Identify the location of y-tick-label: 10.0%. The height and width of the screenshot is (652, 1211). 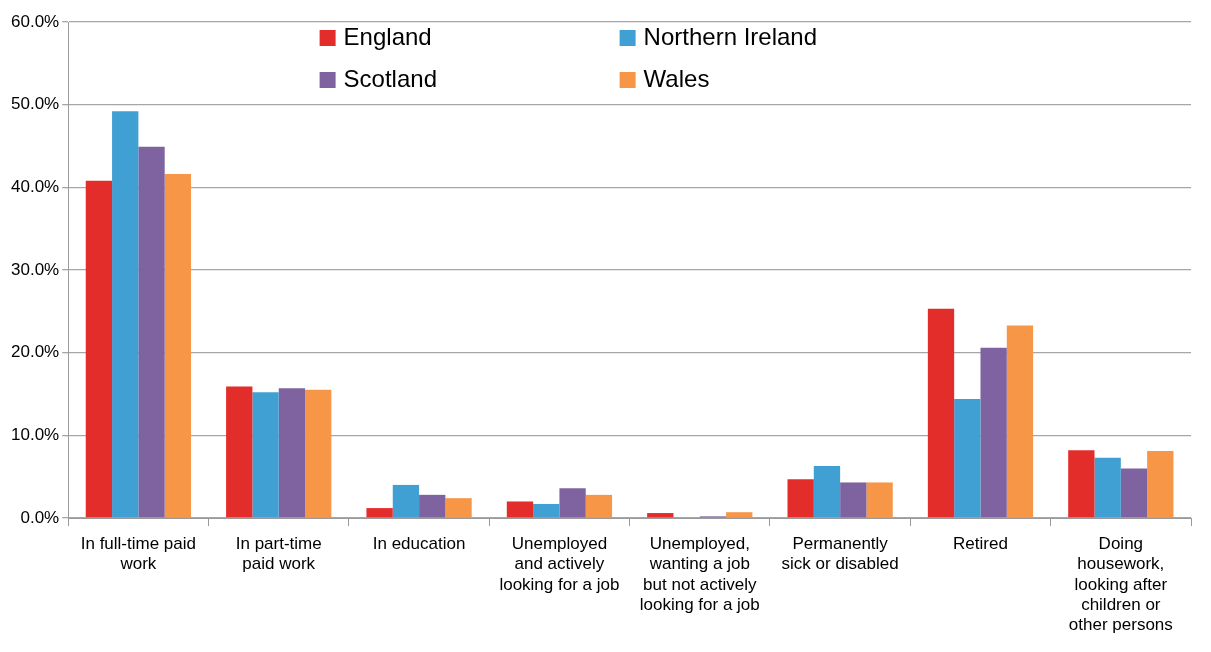
(35, 435).